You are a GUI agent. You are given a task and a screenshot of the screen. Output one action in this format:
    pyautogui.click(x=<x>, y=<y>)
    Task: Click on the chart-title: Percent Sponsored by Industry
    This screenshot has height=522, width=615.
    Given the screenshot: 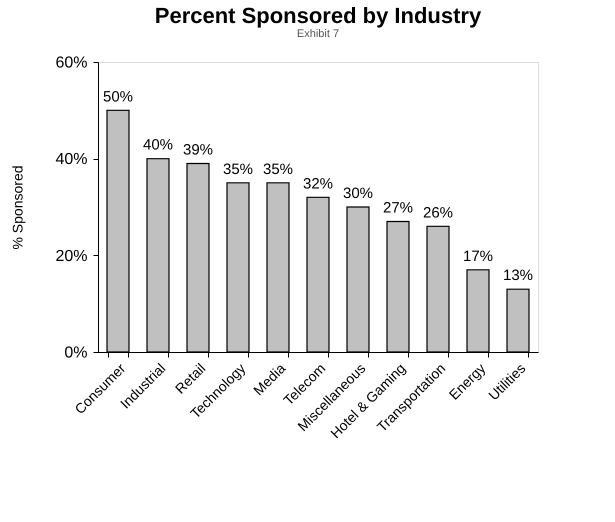 What is the action you would take?
    pyautogui.click(x=318, y=15)
    